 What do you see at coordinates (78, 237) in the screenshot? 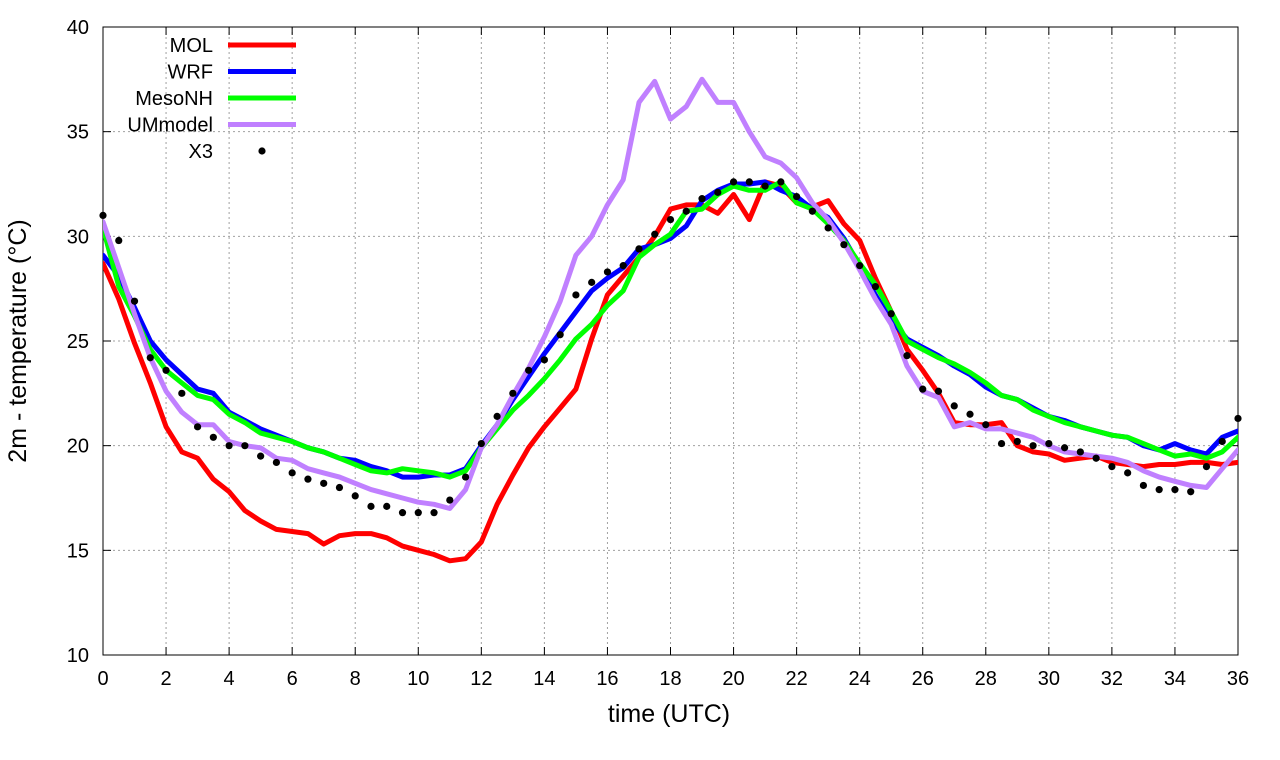
I see `y-tick-label: 30` at bounding box center [78, 237].